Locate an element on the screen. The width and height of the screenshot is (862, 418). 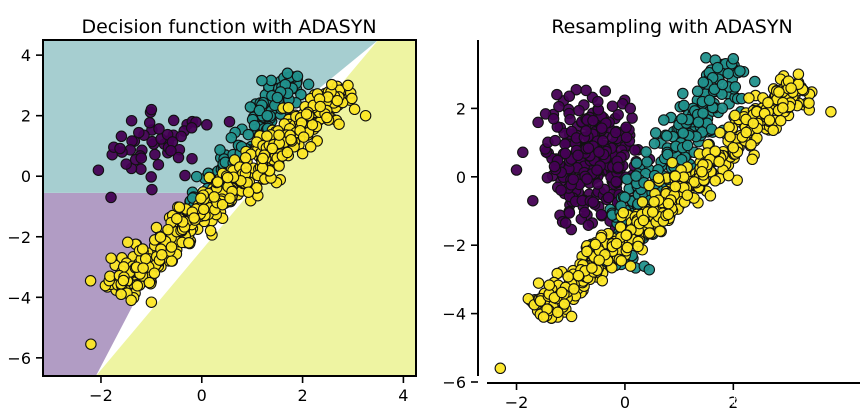
y-tick-label: −6 is located at coordinates (454, 382).